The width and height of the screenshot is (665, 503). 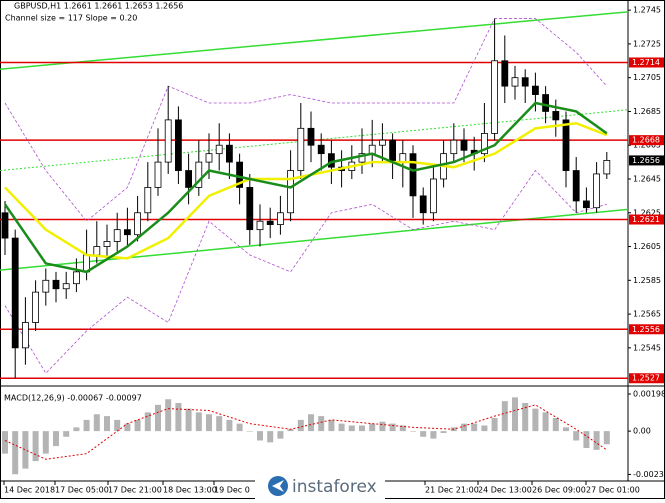 I want to click on symbol-line: GBPUSD,H1 1.2661 1.2661 1.2653 1.2656, so click(x=98, y=6).